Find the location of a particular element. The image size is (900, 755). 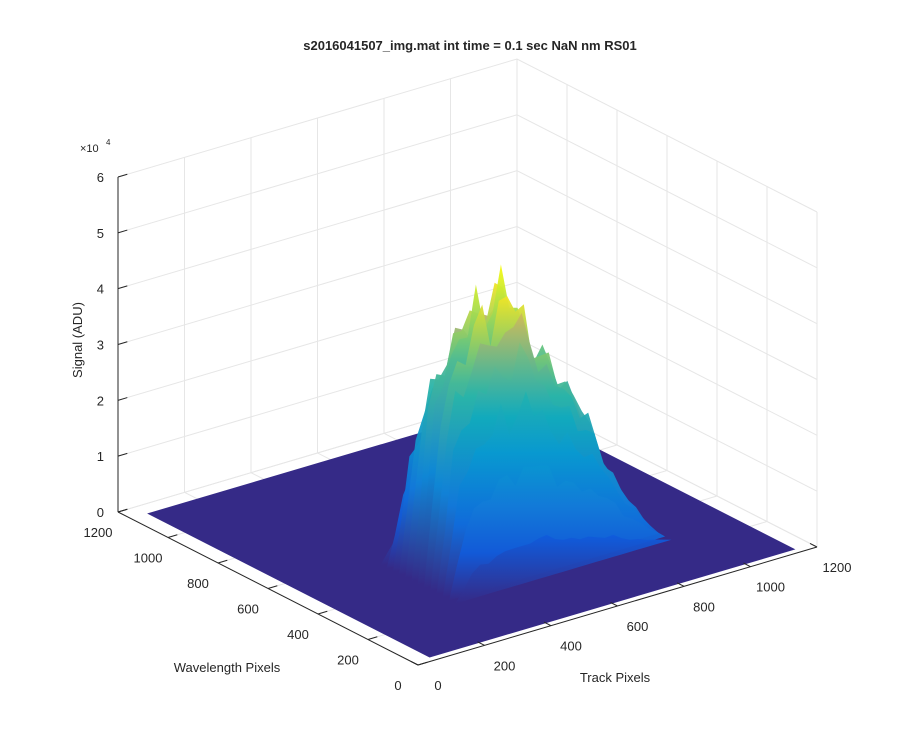

y-tick-label: 600 is located at coordinates (248, 609).